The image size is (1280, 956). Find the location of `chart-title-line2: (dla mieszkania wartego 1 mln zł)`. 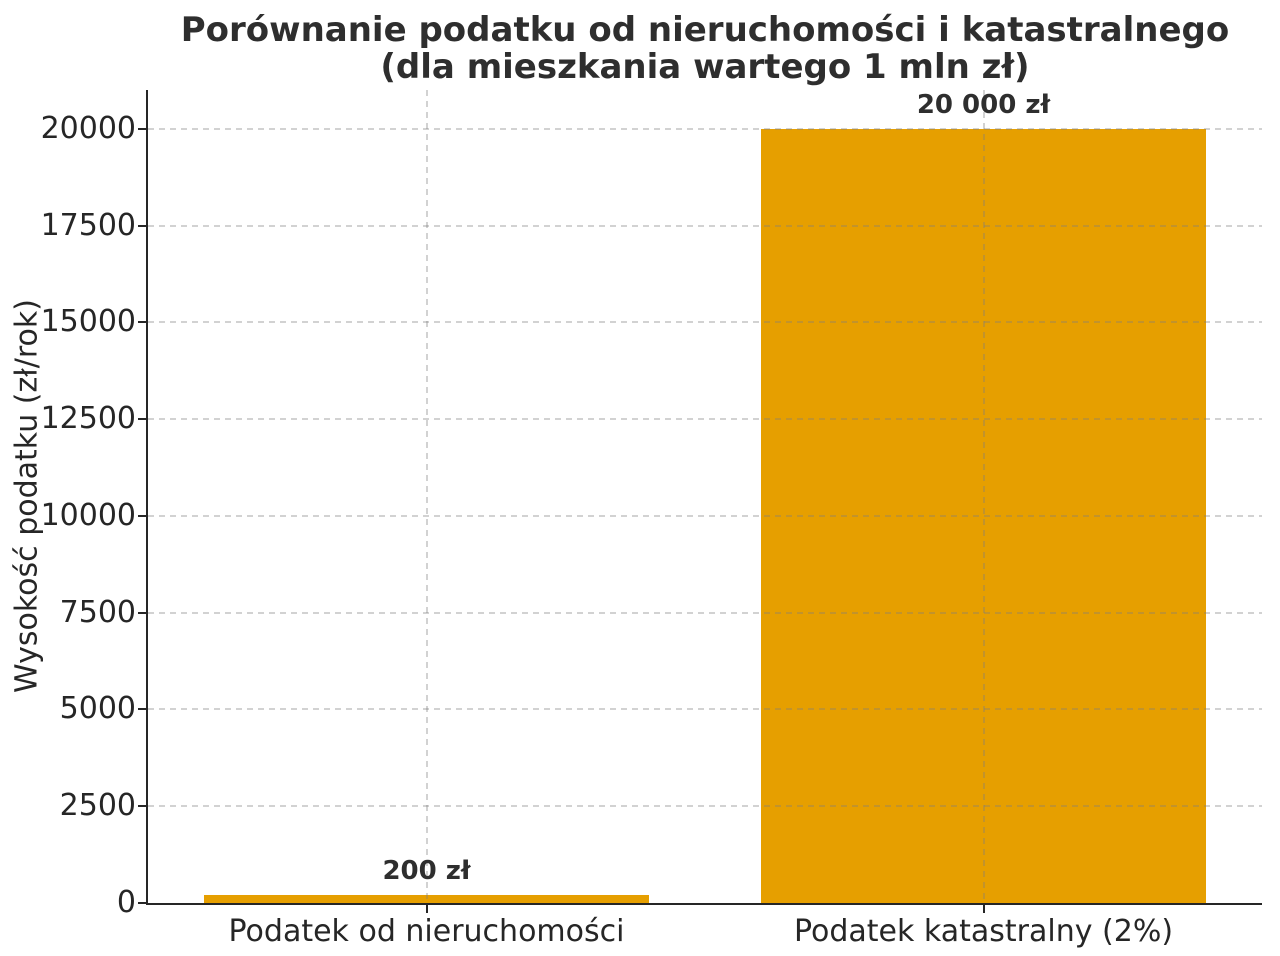

chart-title-line2: (dla mieszkania wartego 1 mln zł) is located at coordinates (705, 67).